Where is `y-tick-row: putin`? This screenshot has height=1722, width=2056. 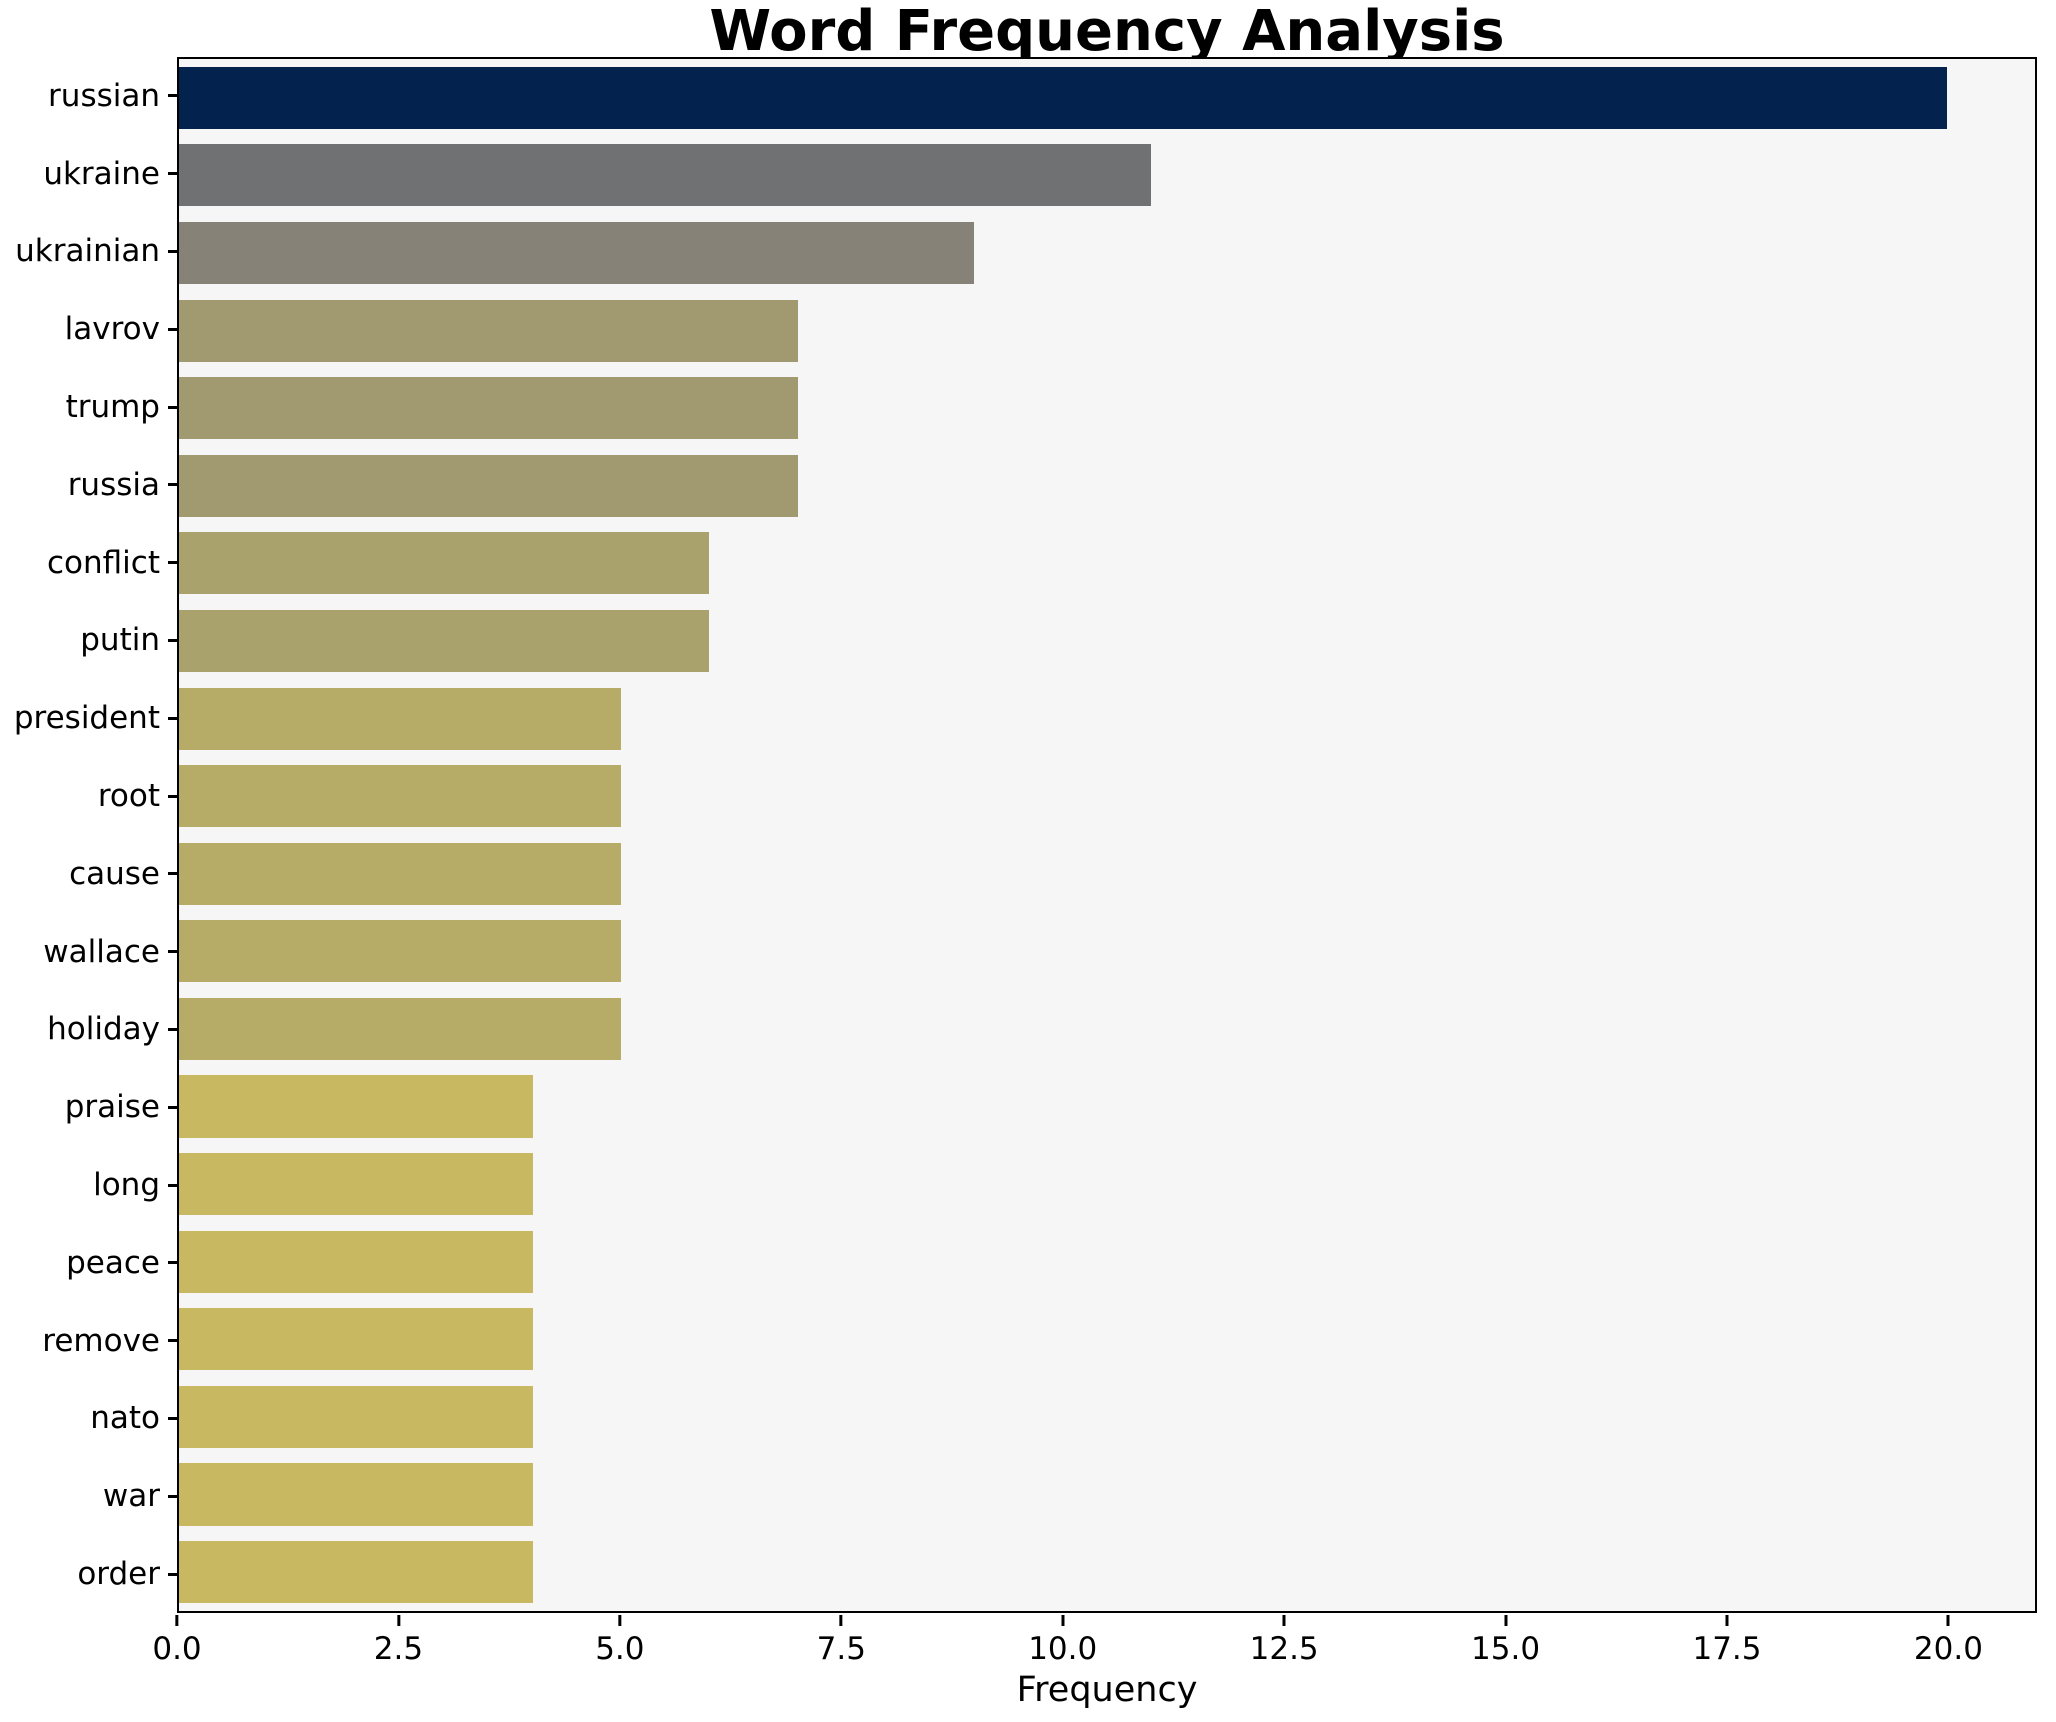
y-tick-row: putin is located at coordinates (88, 641).